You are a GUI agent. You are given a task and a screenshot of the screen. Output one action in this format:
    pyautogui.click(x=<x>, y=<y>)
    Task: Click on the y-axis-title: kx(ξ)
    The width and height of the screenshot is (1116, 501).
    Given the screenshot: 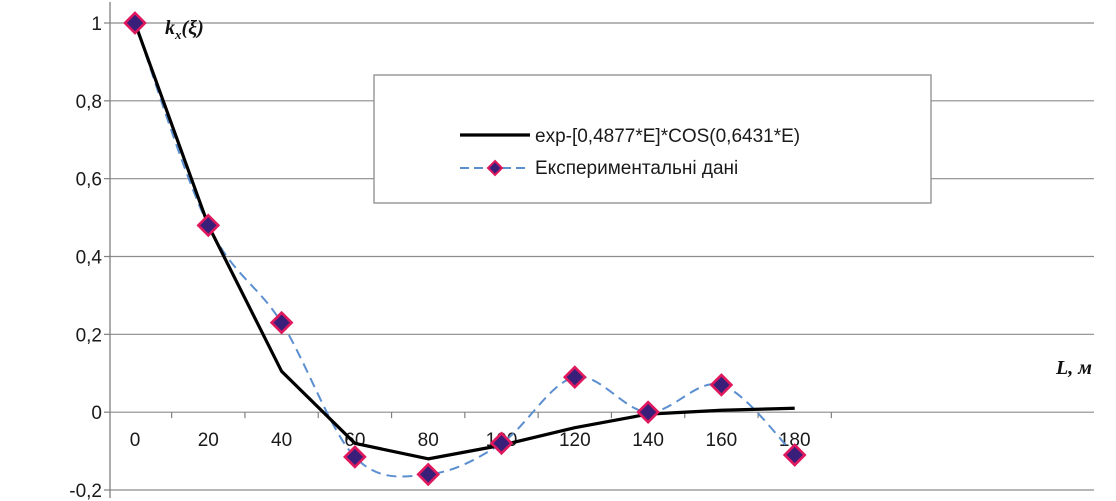 What is the action you would take?
    pyautogui.click(x=184, y=29)
    